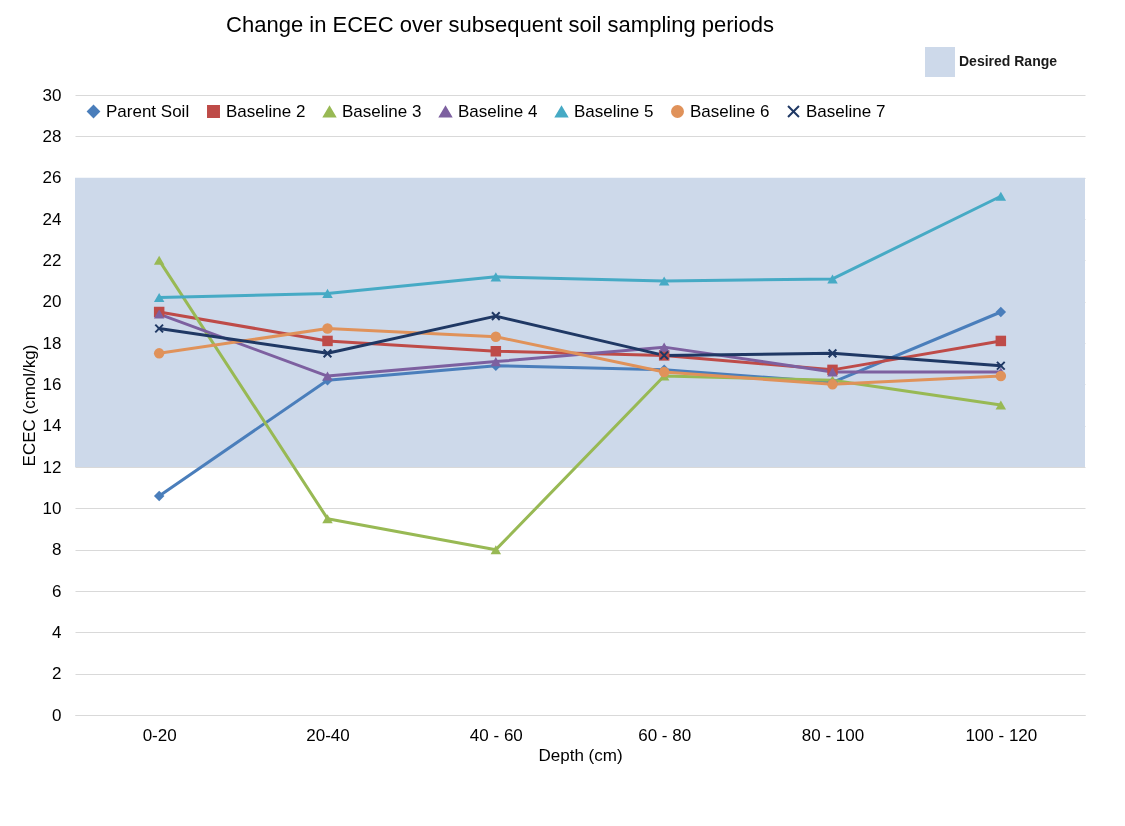  I want to click on y-tick-label: 16, so click(52, 384).